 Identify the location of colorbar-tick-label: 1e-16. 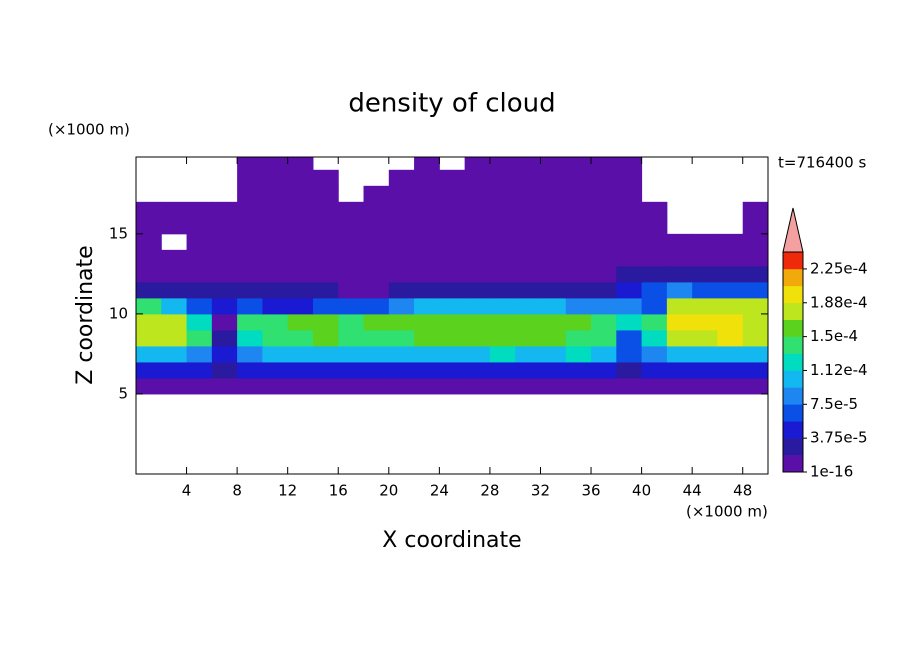
(831, 472).